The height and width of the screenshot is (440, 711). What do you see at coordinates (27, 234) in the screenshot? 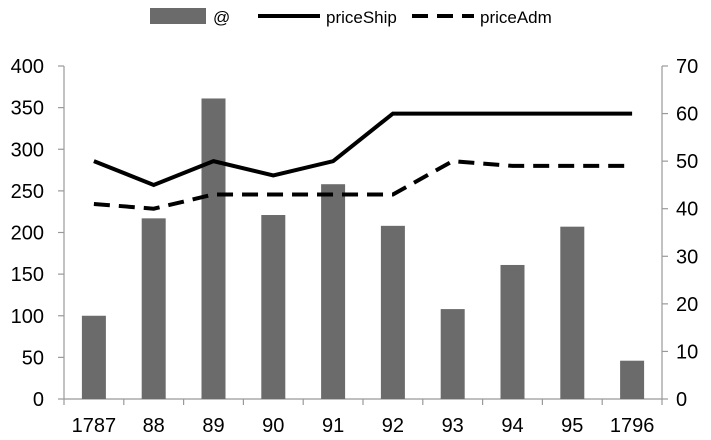
I see `left-tick-label: 200` at bounding box center [27, 234].